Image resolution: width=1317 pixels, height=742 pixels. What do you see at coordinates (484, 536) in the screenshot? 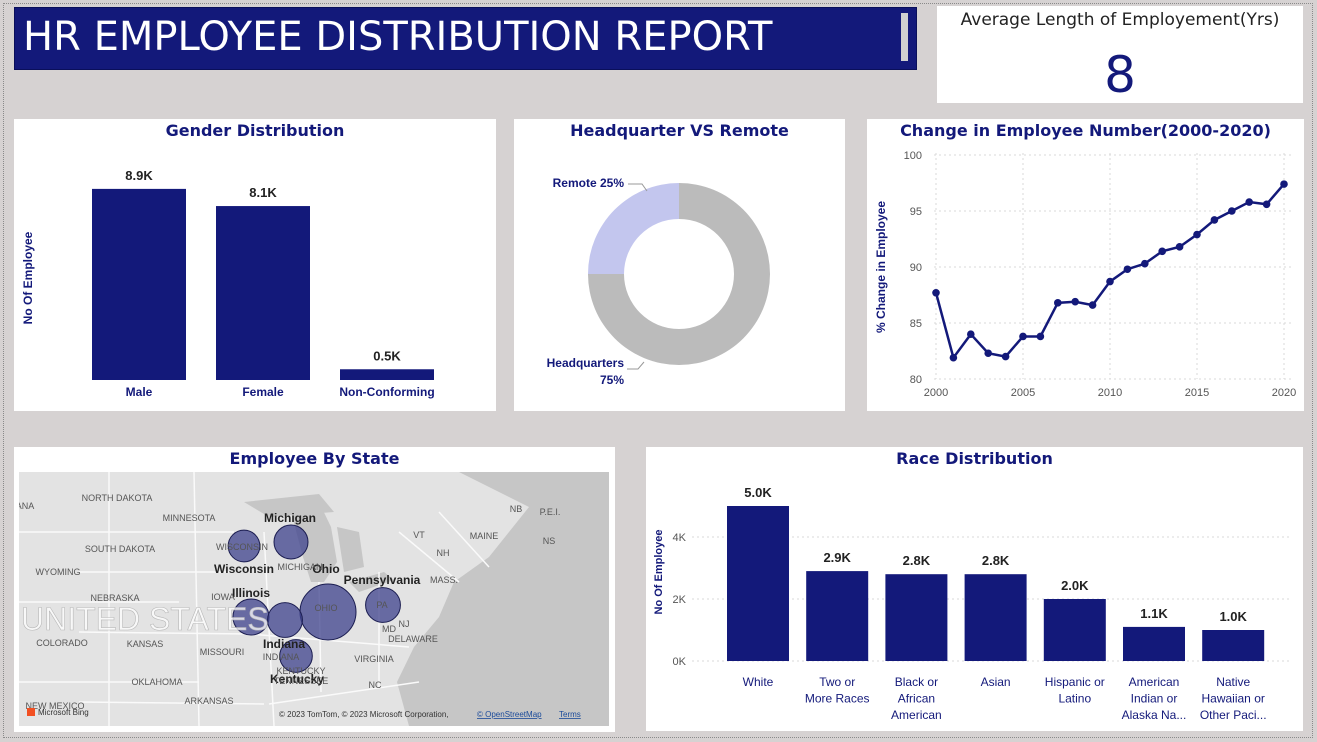
I see `map-region-label: MAINE` at bounding box center [484, 536].